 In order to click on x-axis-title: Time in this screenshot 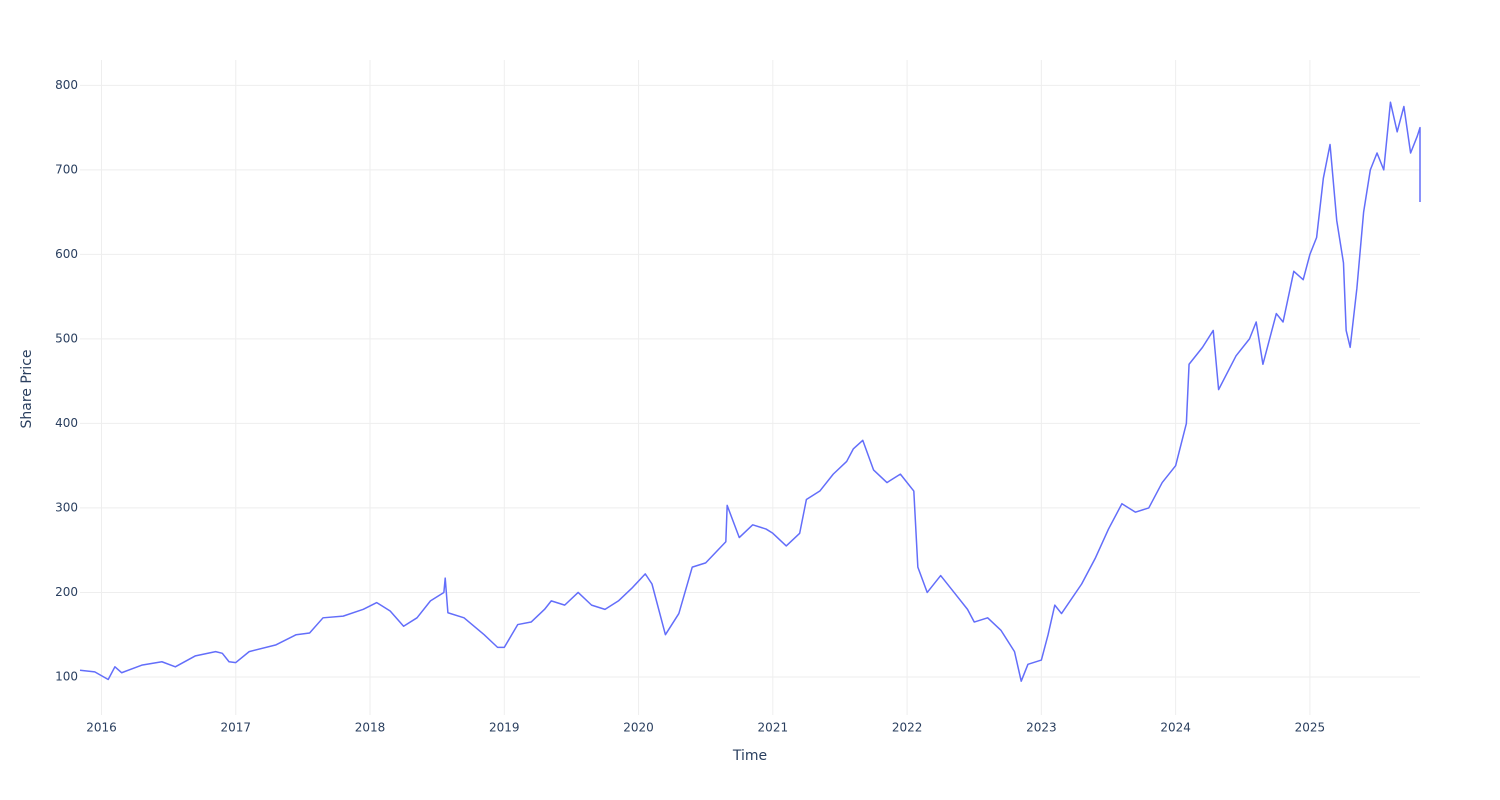, I will do `click(749, 756)`.